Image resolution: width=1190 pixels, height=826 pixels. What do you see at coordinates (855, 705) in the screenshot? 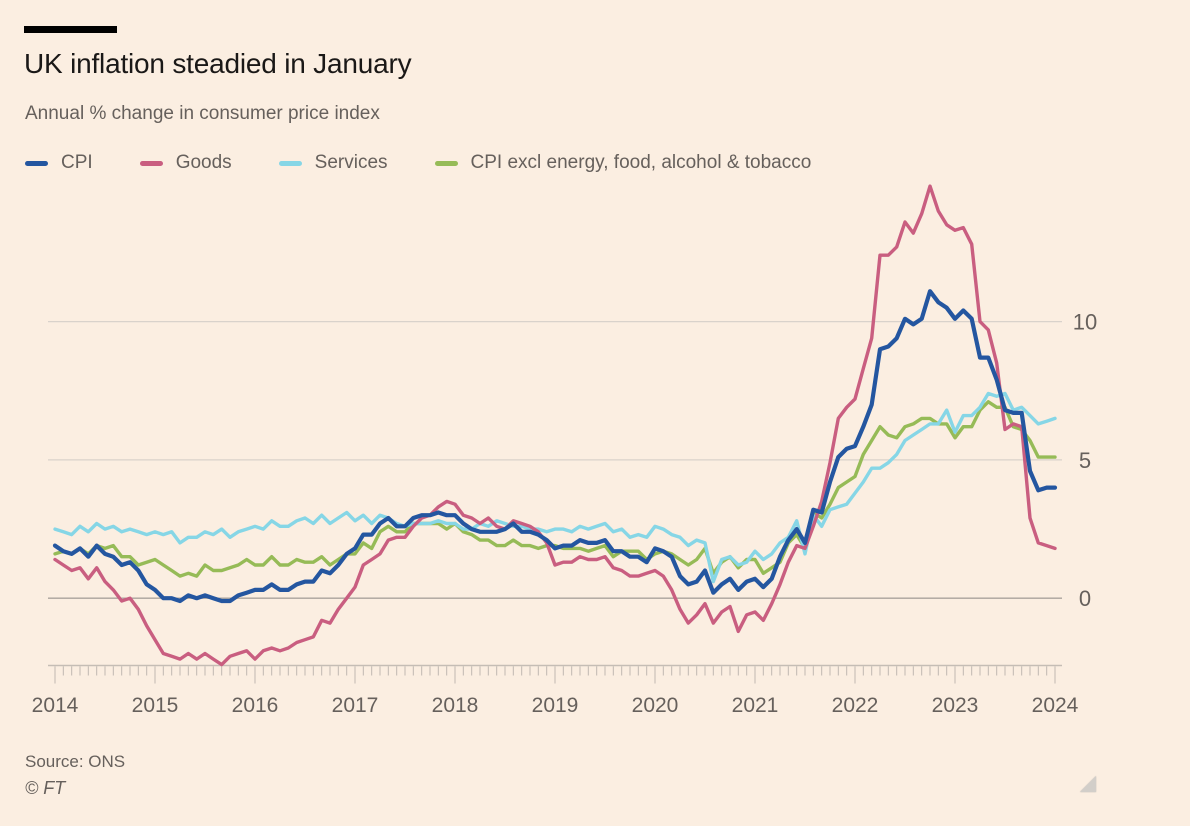
I see `svg-text: 2022` at bounding box center [855, 705].